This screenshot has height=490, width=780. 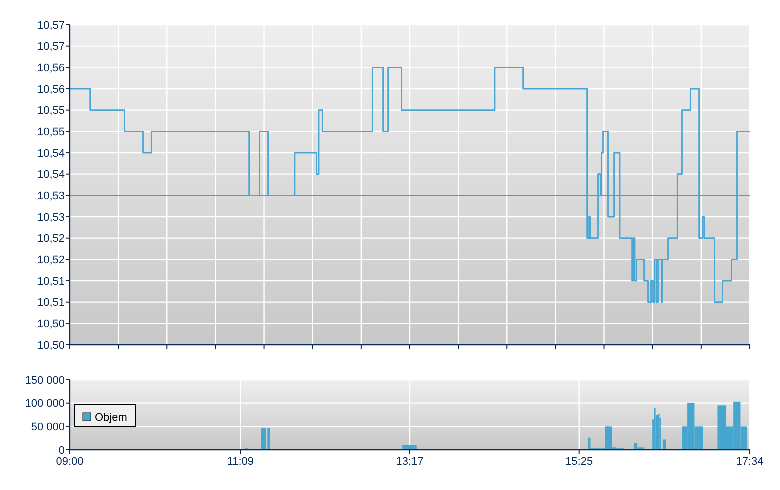 What do you see at coordinates (111, 418) in the screenshot?
I see `text: Objem` at bounding box center [111, 418].